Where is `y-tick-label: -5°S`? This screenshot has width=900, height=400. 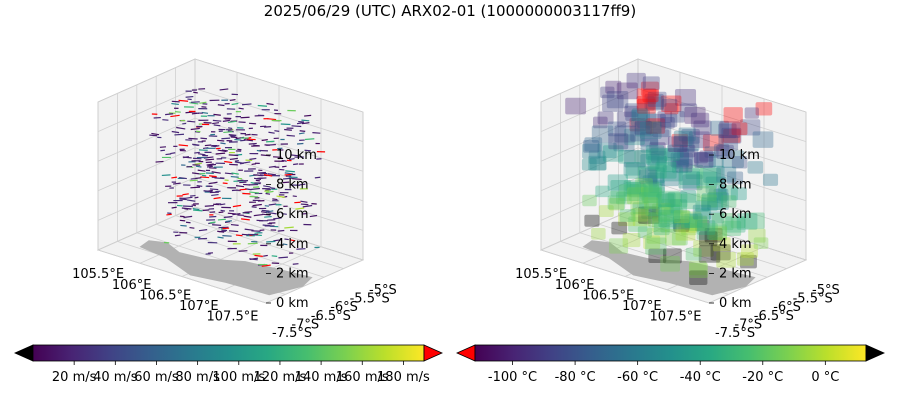
y-tick-label: -5°S is located at coordinates (383, 290).